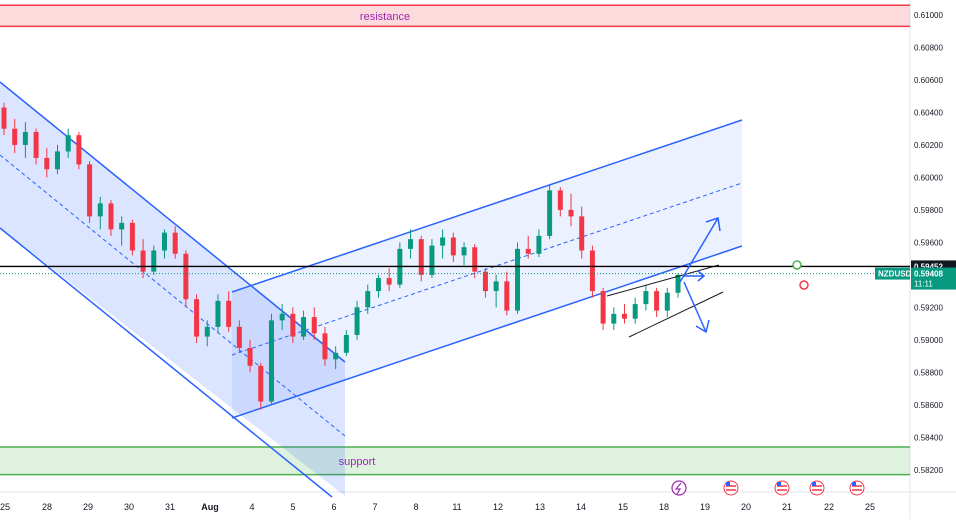  I want to click on price-tick-label: 0.60000, so click(928, 177).